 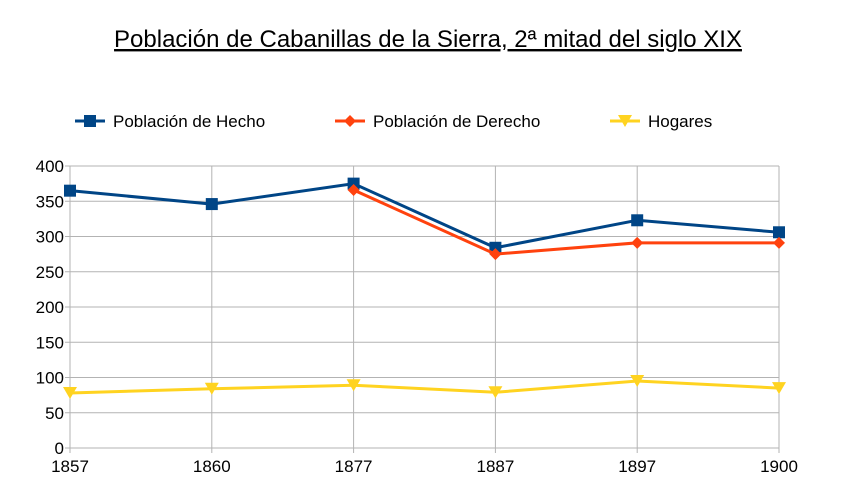 What do you see at coordinates (680, 121) in the screenshot?
I see `legend-label: Hogares` at bounding box center [680, 121].